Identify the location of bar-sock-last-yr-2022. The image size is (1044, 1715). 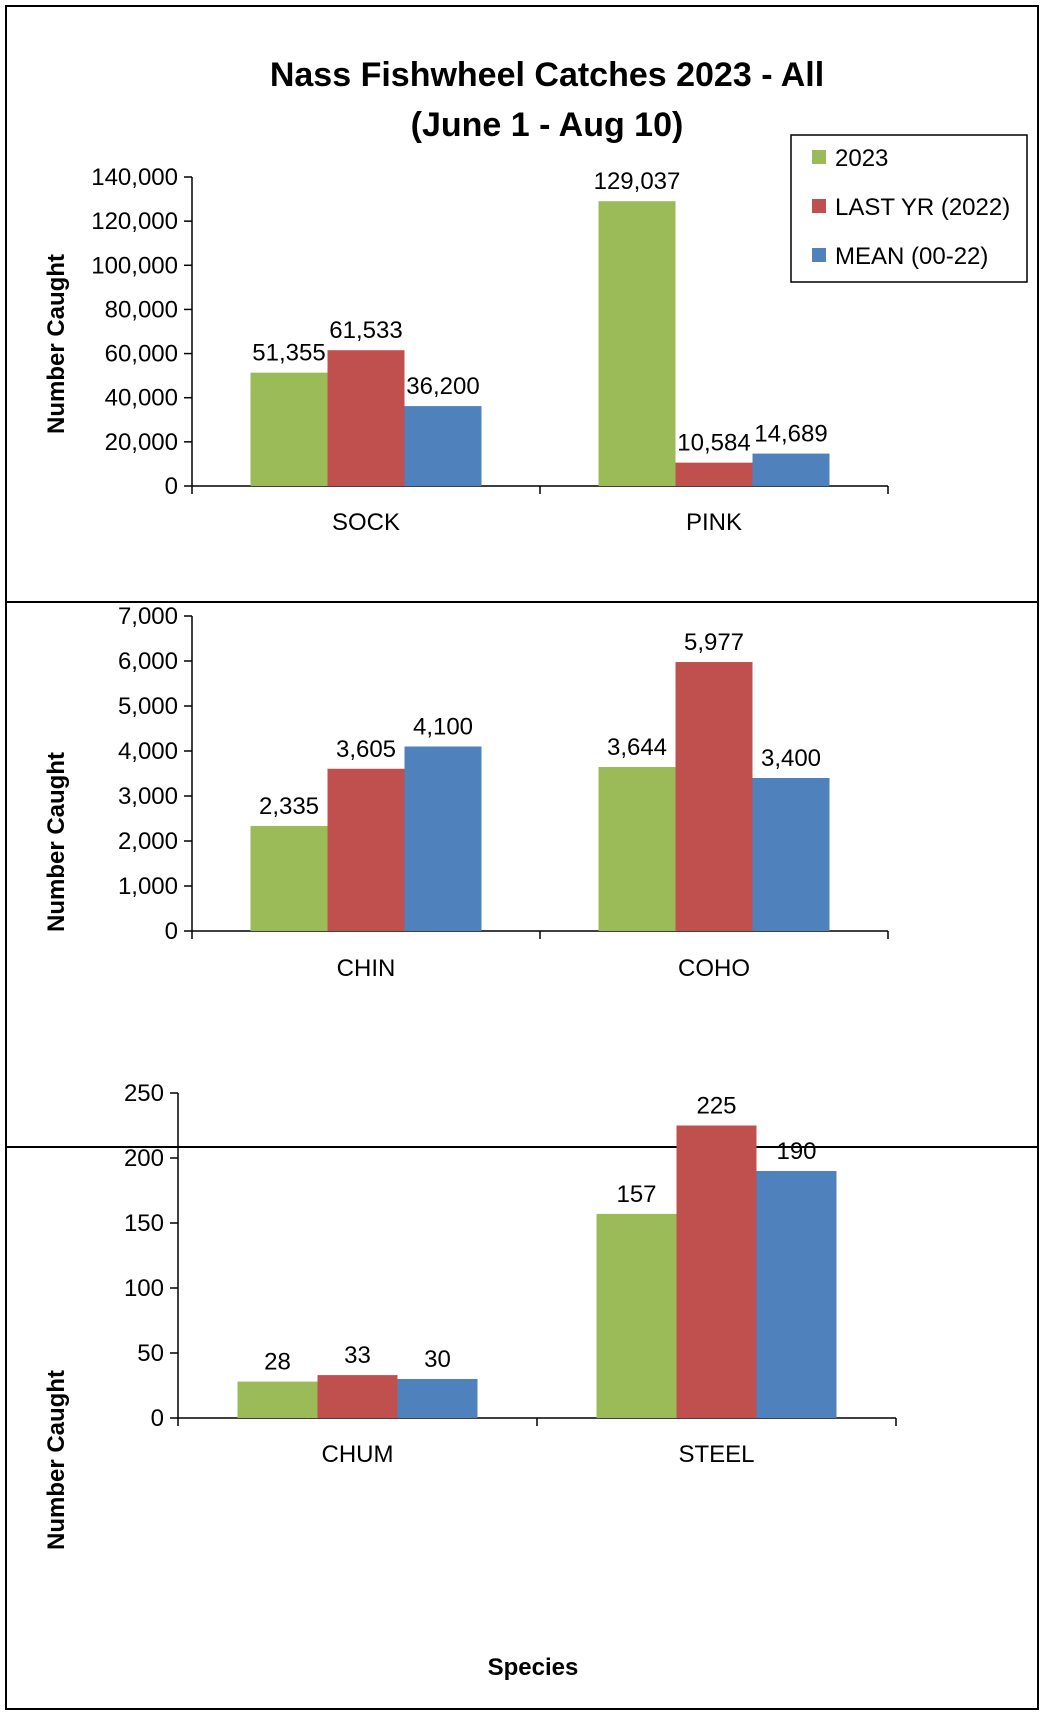
(366, 418).